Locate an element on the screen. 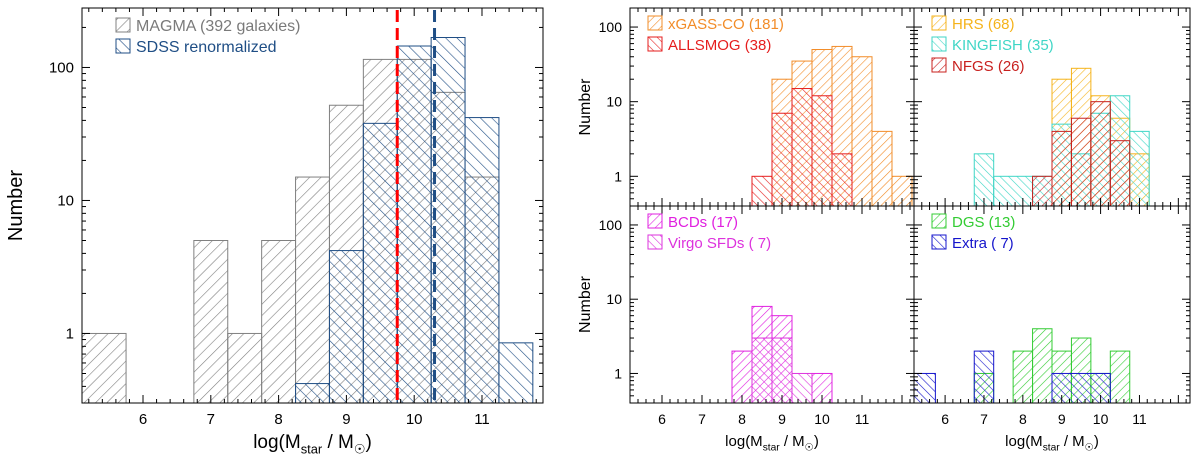  bar-xgass-co-181-10.75 is located at coordinates (862, 131).